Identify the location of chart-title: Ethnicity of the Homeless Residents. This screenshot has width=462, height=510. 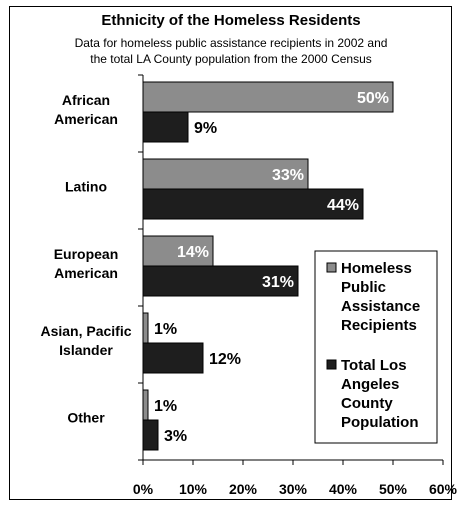
(231, 20).